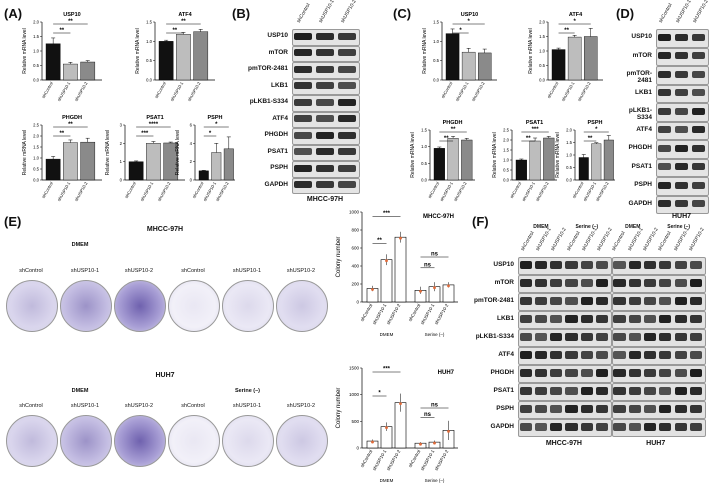  What do you see at coordinates (436, 80) in the screenshot?
I see `y-tick-label: 0.0` at bounding box center [436, 80].